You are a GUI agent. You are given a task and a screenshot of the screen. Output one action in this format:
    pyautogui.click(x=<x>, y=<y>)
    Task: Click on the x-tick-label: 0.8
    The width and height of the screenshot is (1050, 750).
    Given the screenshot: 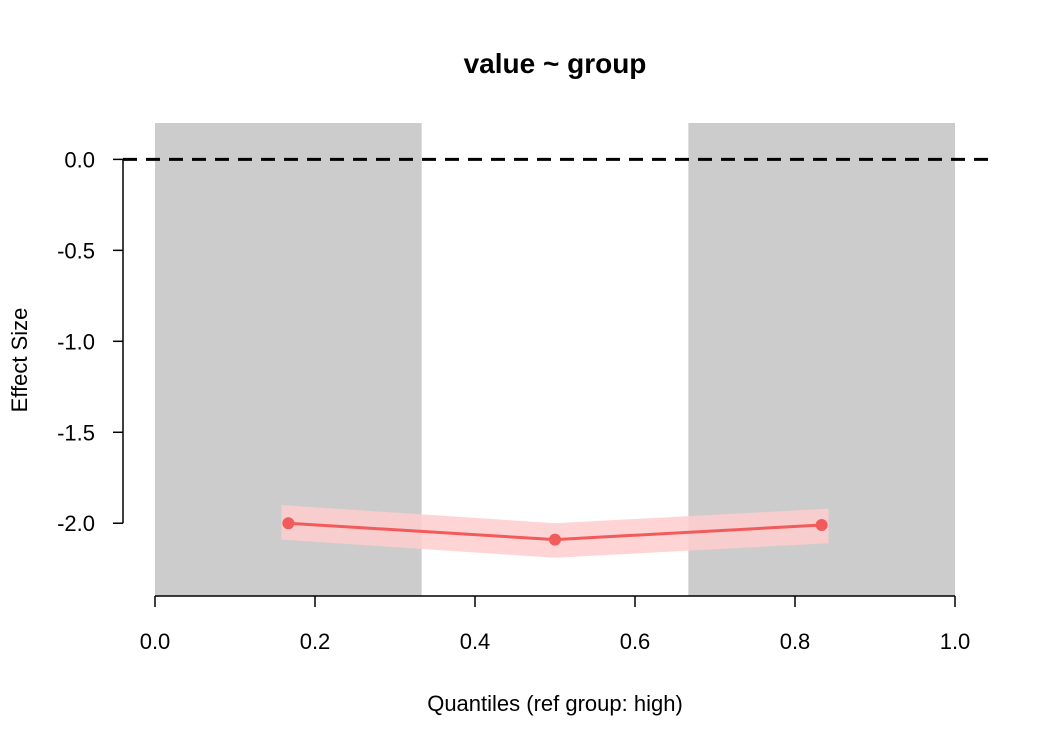 What is the action you would take?
    pyautogui.click(x=795, y=641)
    